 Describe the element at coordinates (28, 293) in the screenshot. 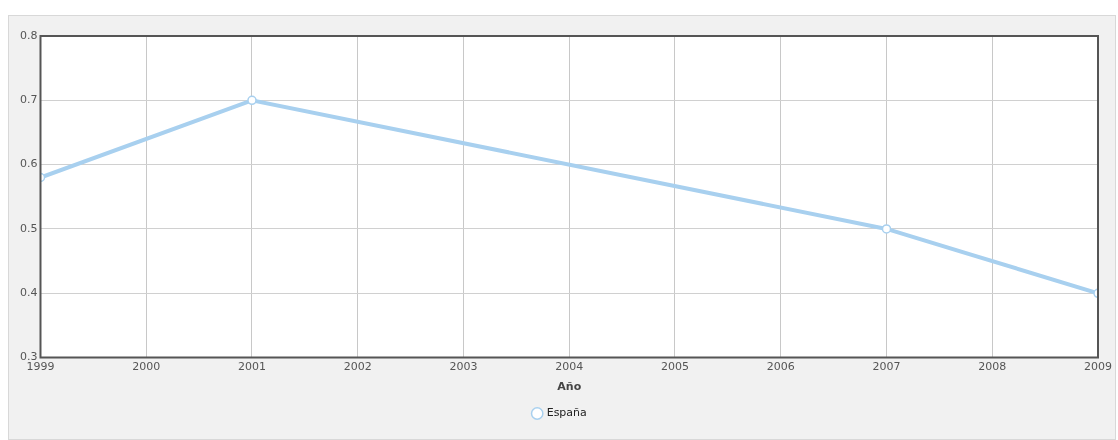

I see `y-tick-label: 0.4` at that location.